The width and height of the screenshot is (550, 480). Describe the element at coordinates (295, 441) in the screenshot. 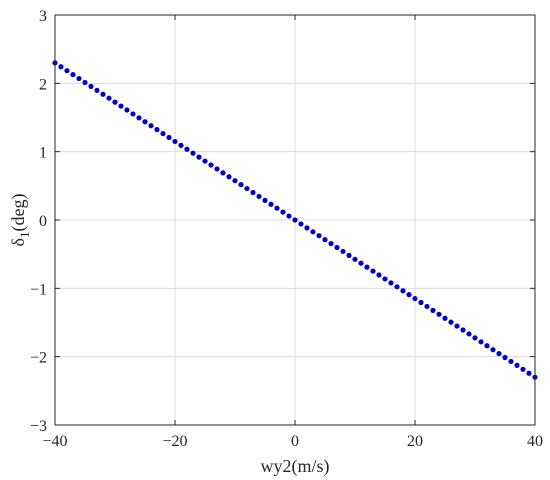

I see `x-tick-label: 0` at that location.